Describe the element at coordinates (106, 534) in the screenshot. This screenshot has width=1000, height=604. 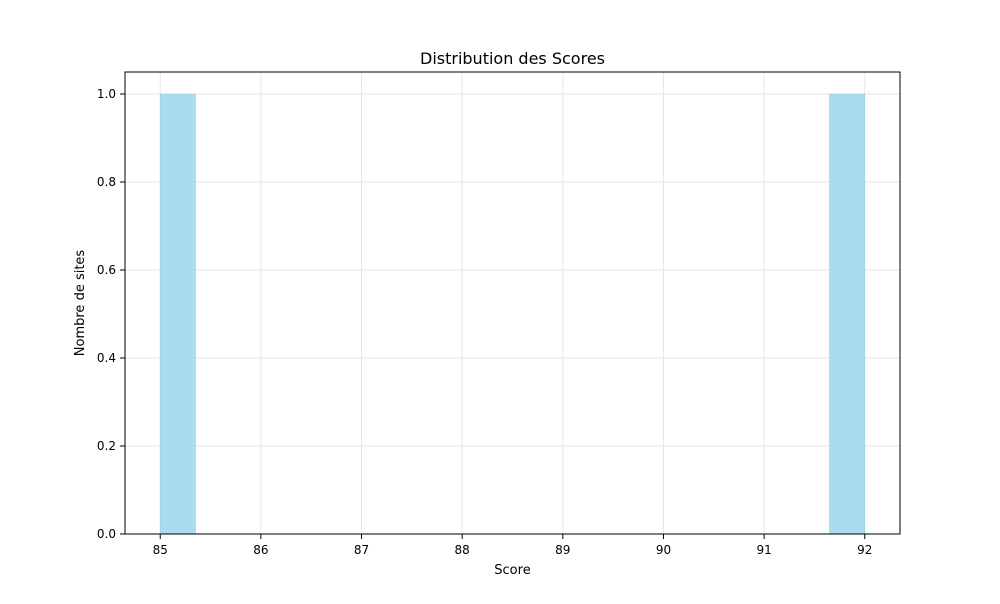
I see `y-tick-label: 0.0` at that location.